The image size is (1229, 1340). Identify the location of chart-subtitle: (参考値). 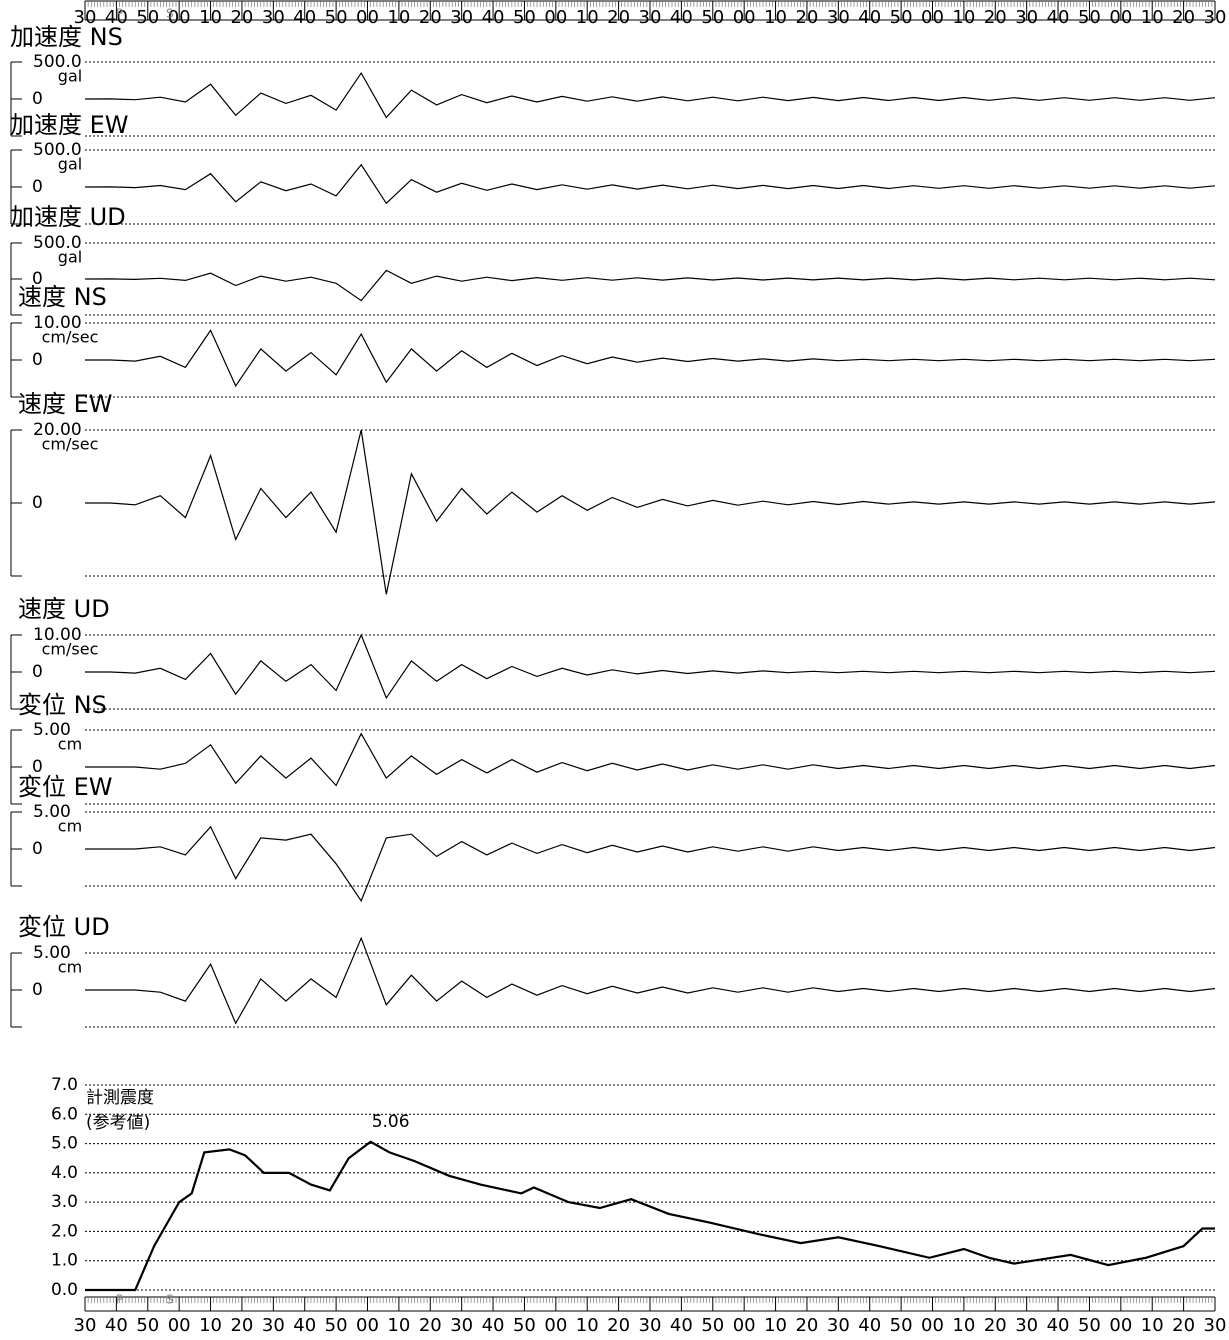
(118, 1123).